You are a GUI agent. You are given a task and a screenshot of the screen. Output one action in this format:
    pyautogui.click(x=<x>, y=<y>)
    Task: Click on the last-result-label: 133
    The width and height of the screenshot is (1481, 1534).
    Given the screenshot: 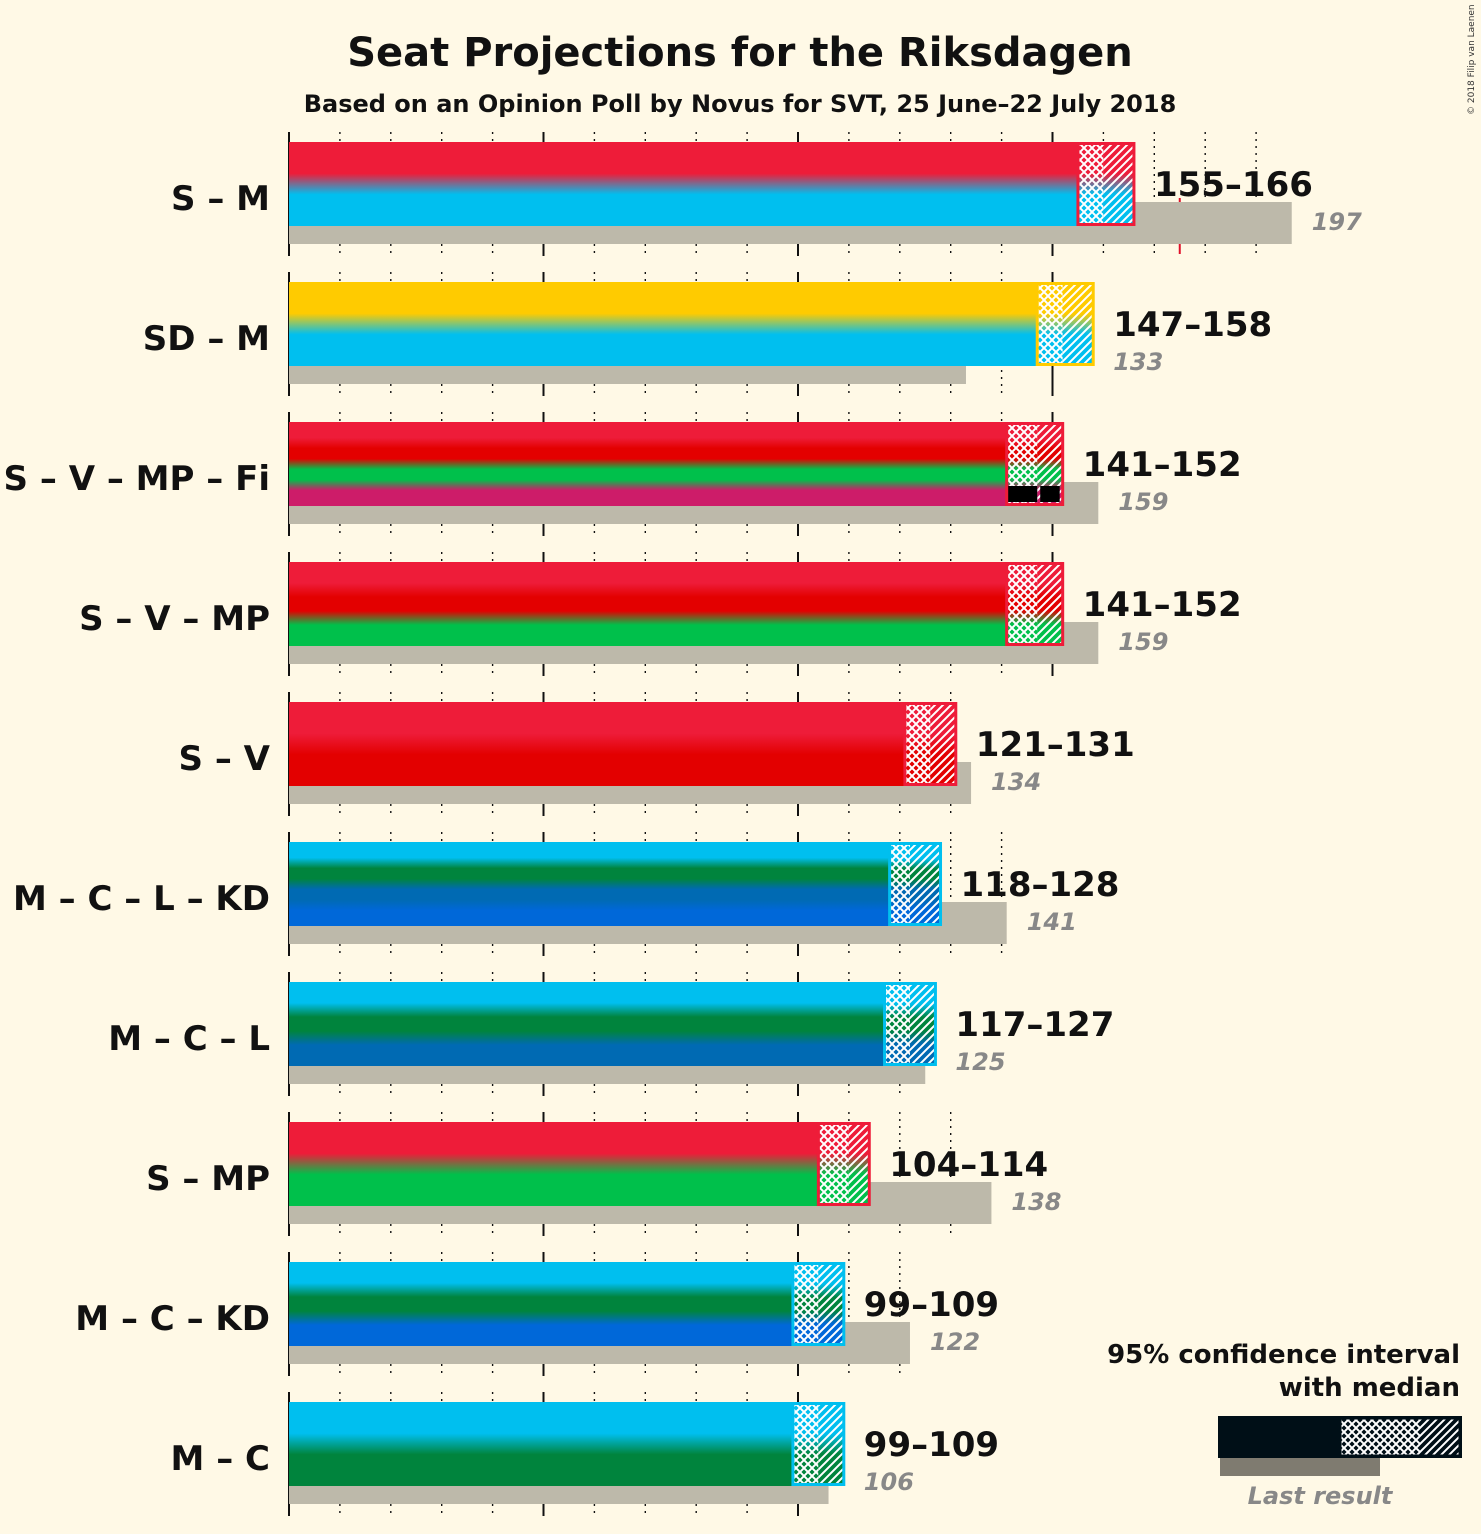 What is the action you would take?
    pyautogui.click(x=1138, y=362)
    